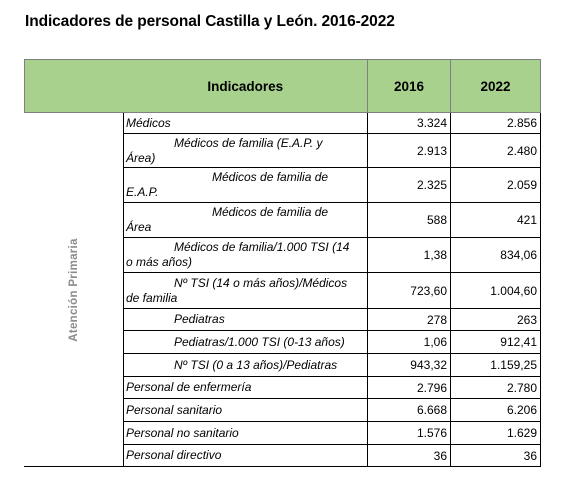 This screenshot has height=500, width=566. Describe the element at coordinates (409, 290) in the screenshot. I see `cell-2016: 723,60` at that location.